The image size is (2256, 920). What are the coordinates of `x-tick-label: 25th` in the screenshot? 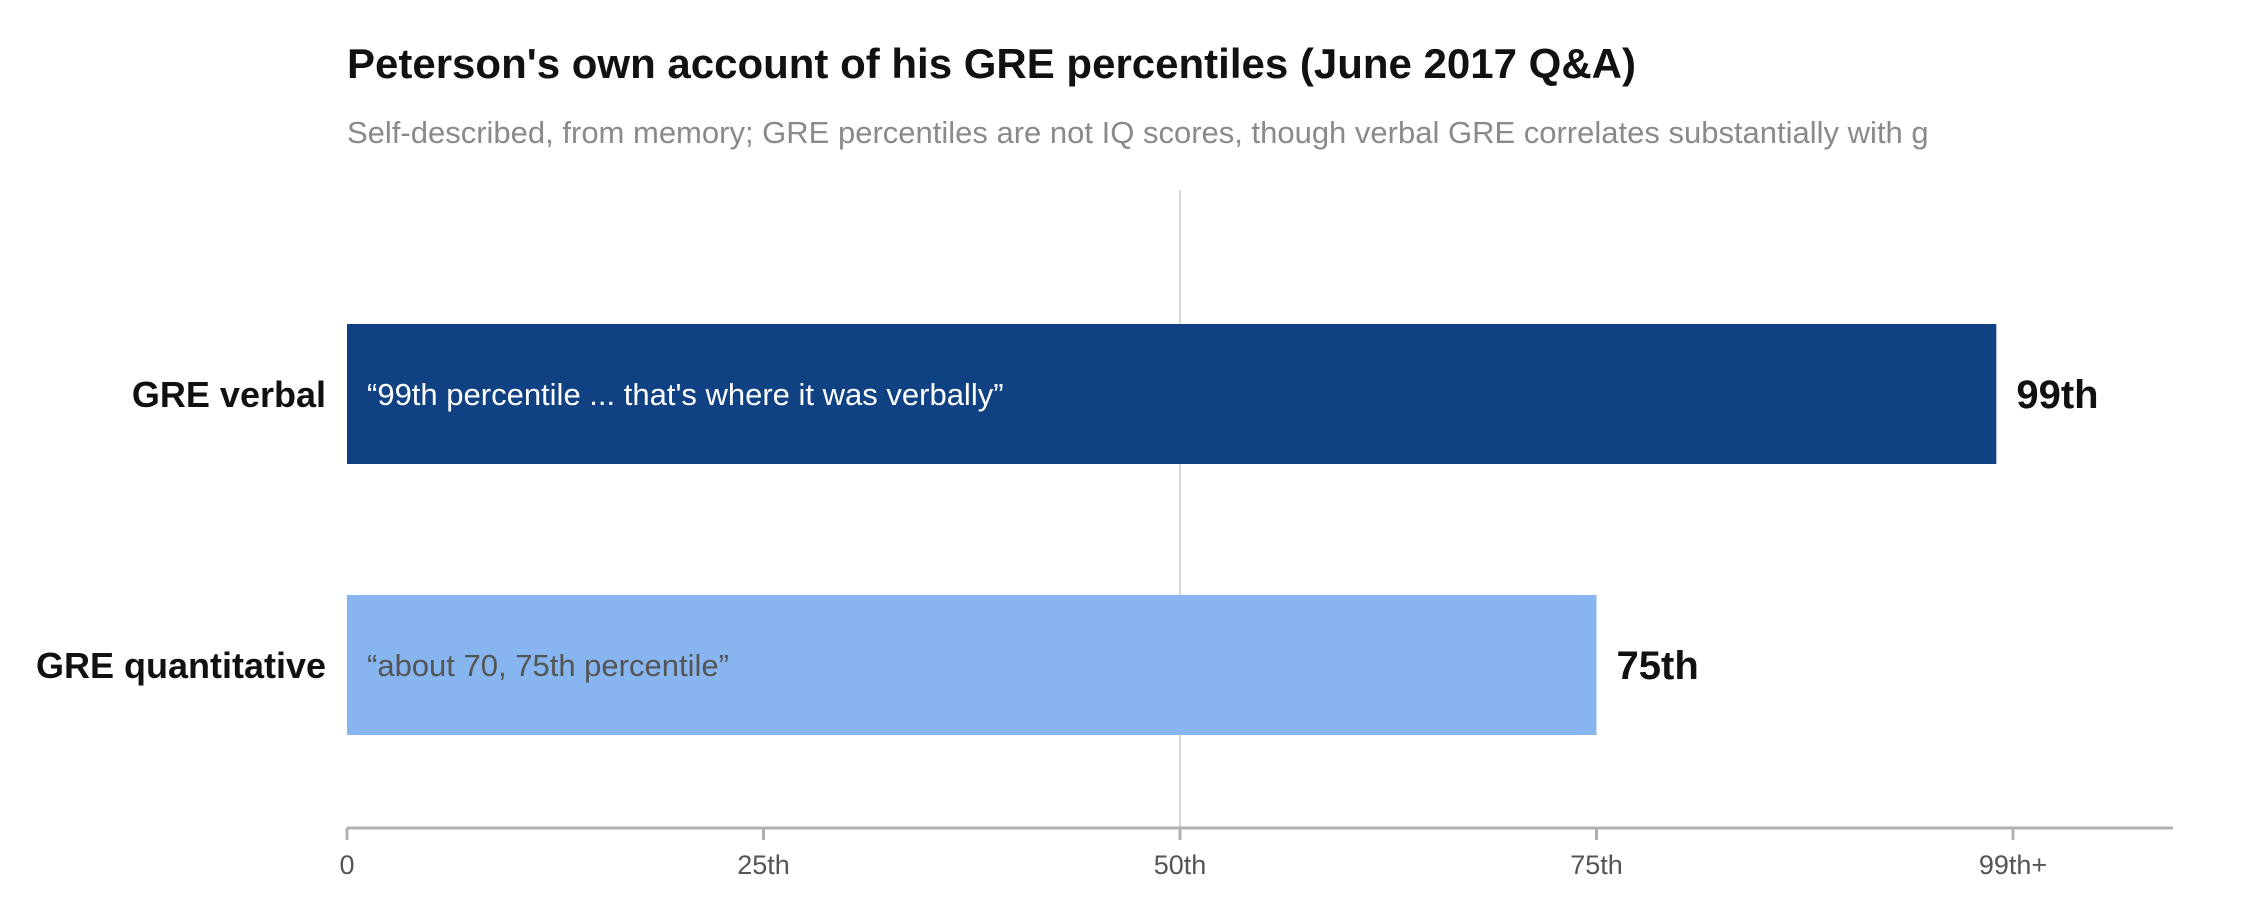 It's located at (763, 865).